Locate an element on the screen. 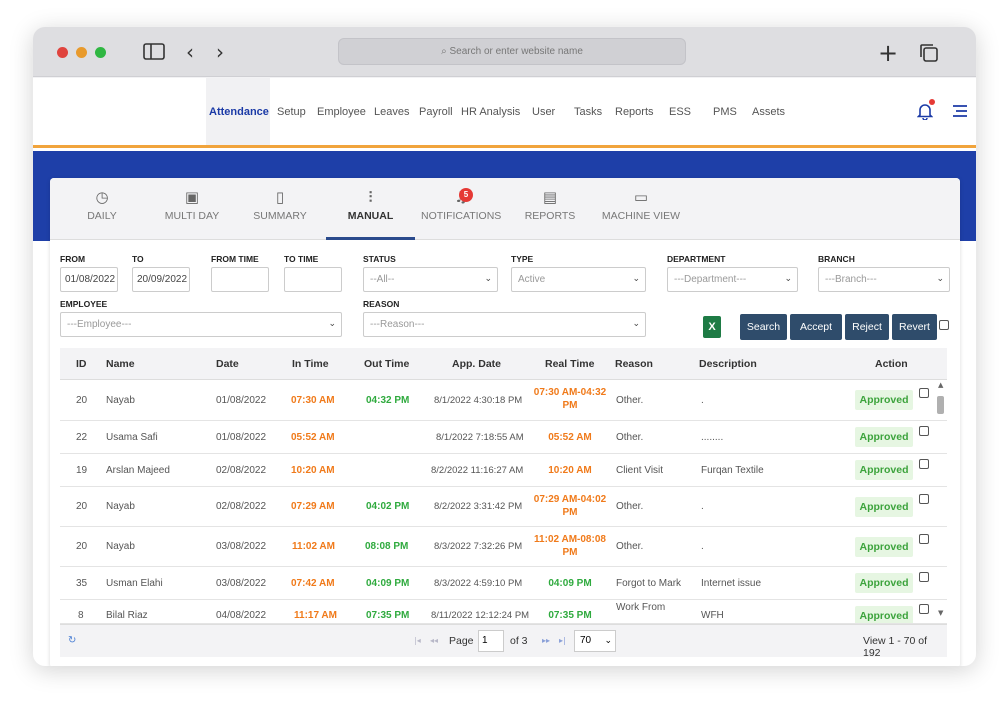 The height and width of the screenshot is (716, 1000). employee-select: ---Employee--- ⌄ is located at coordinates (201, 324).